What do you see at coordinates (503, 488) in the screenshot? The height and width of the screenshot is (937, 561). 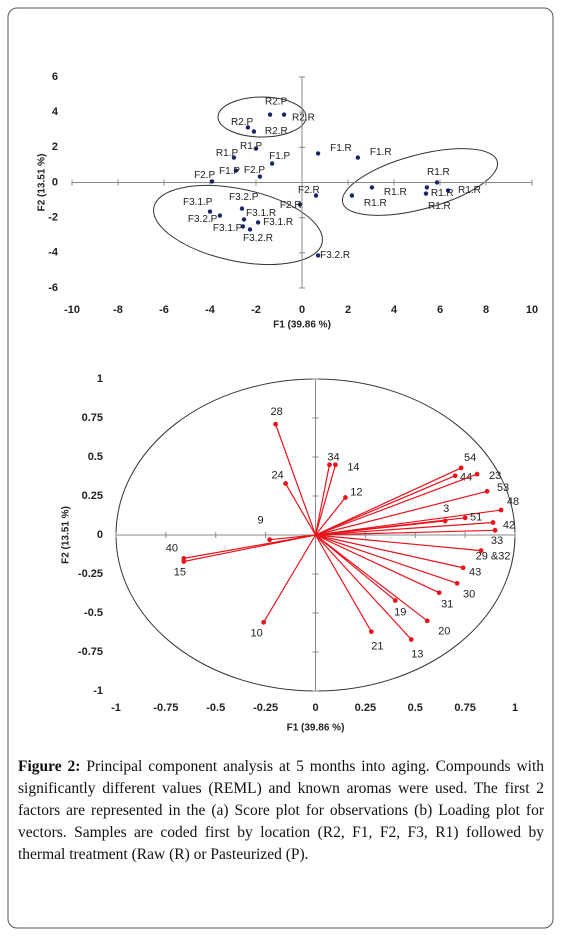 I see `point-label: 53` at bounding box center [503, 488].